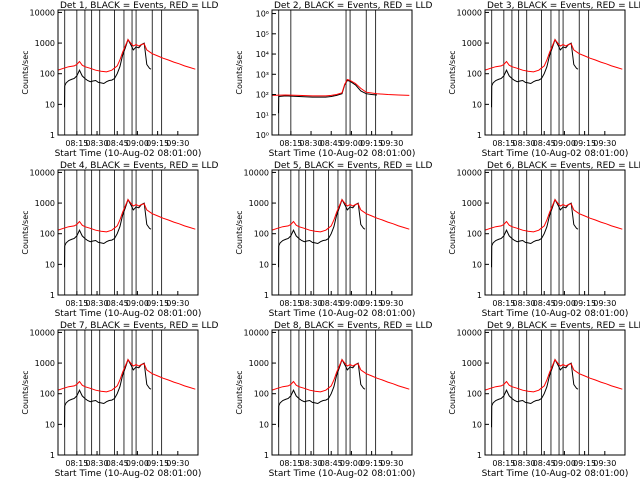  I want to click on y-tick-label: 10³, so click(262, 74).